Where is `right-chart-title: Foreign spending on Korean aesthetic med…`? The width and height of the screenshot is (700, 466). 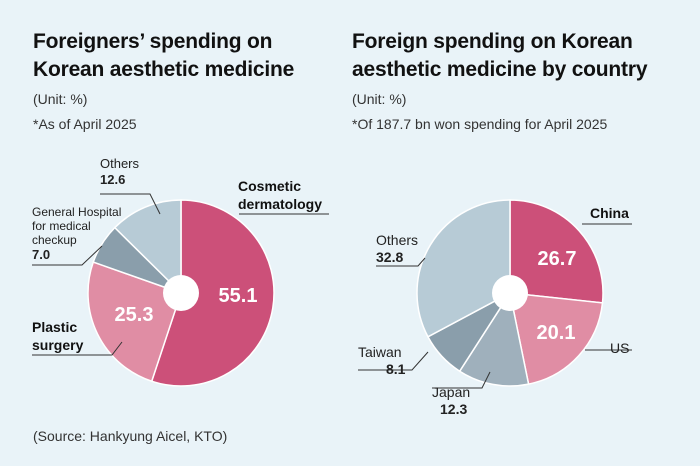 right-chart-title: Foreign spending on Korean aesthetic med… is located at coordinates (499, 56).